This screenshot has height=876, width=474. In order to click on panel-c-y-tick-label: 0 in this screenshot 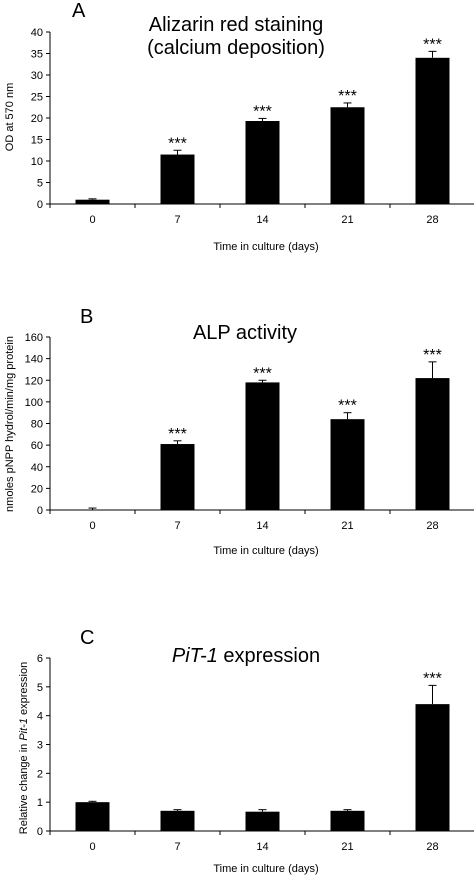, I will do `click(40, 832)`.